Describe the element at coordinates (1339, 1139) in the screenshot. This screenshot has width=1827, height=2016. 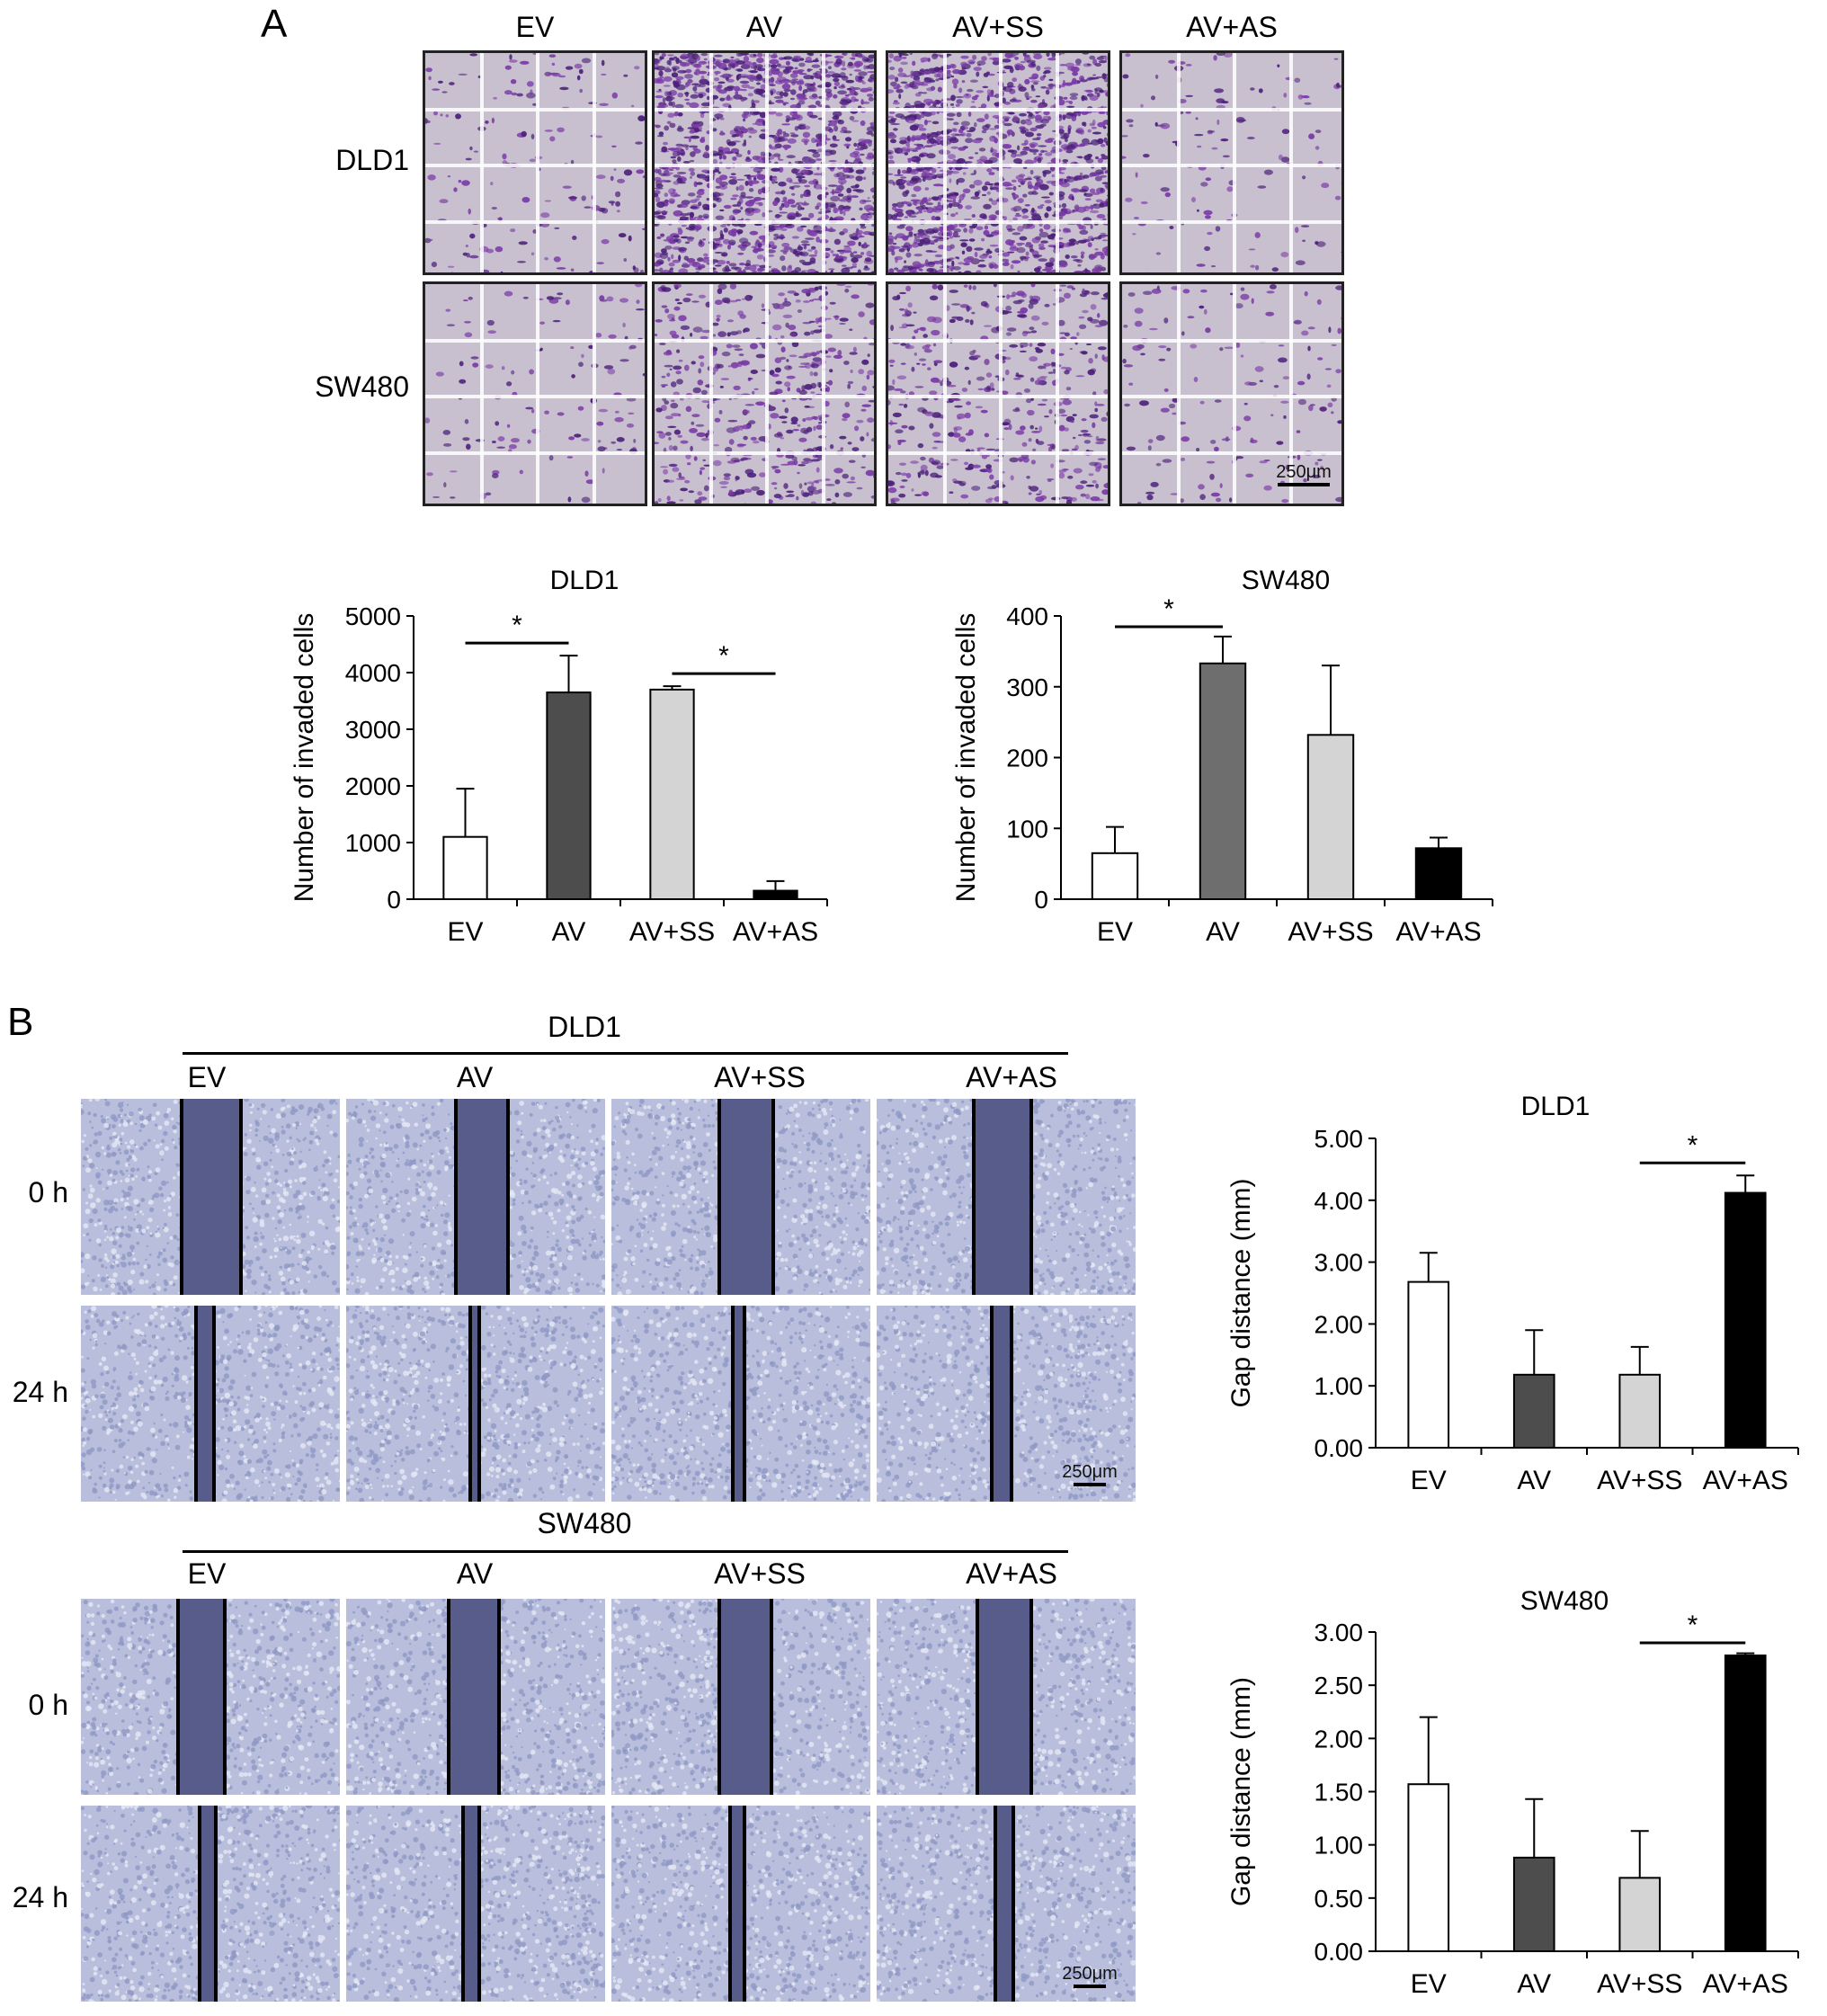
I see `y-tick-label: 5.00` at that location.